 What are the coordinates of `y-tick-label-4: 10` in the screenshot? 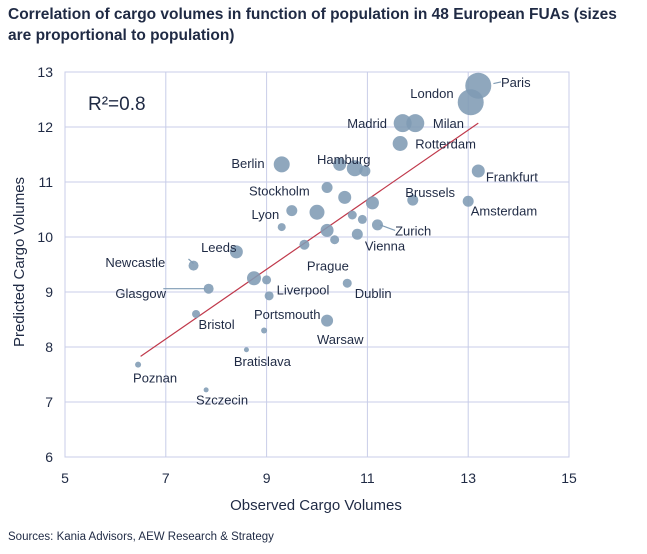 It's located at (45, 237).